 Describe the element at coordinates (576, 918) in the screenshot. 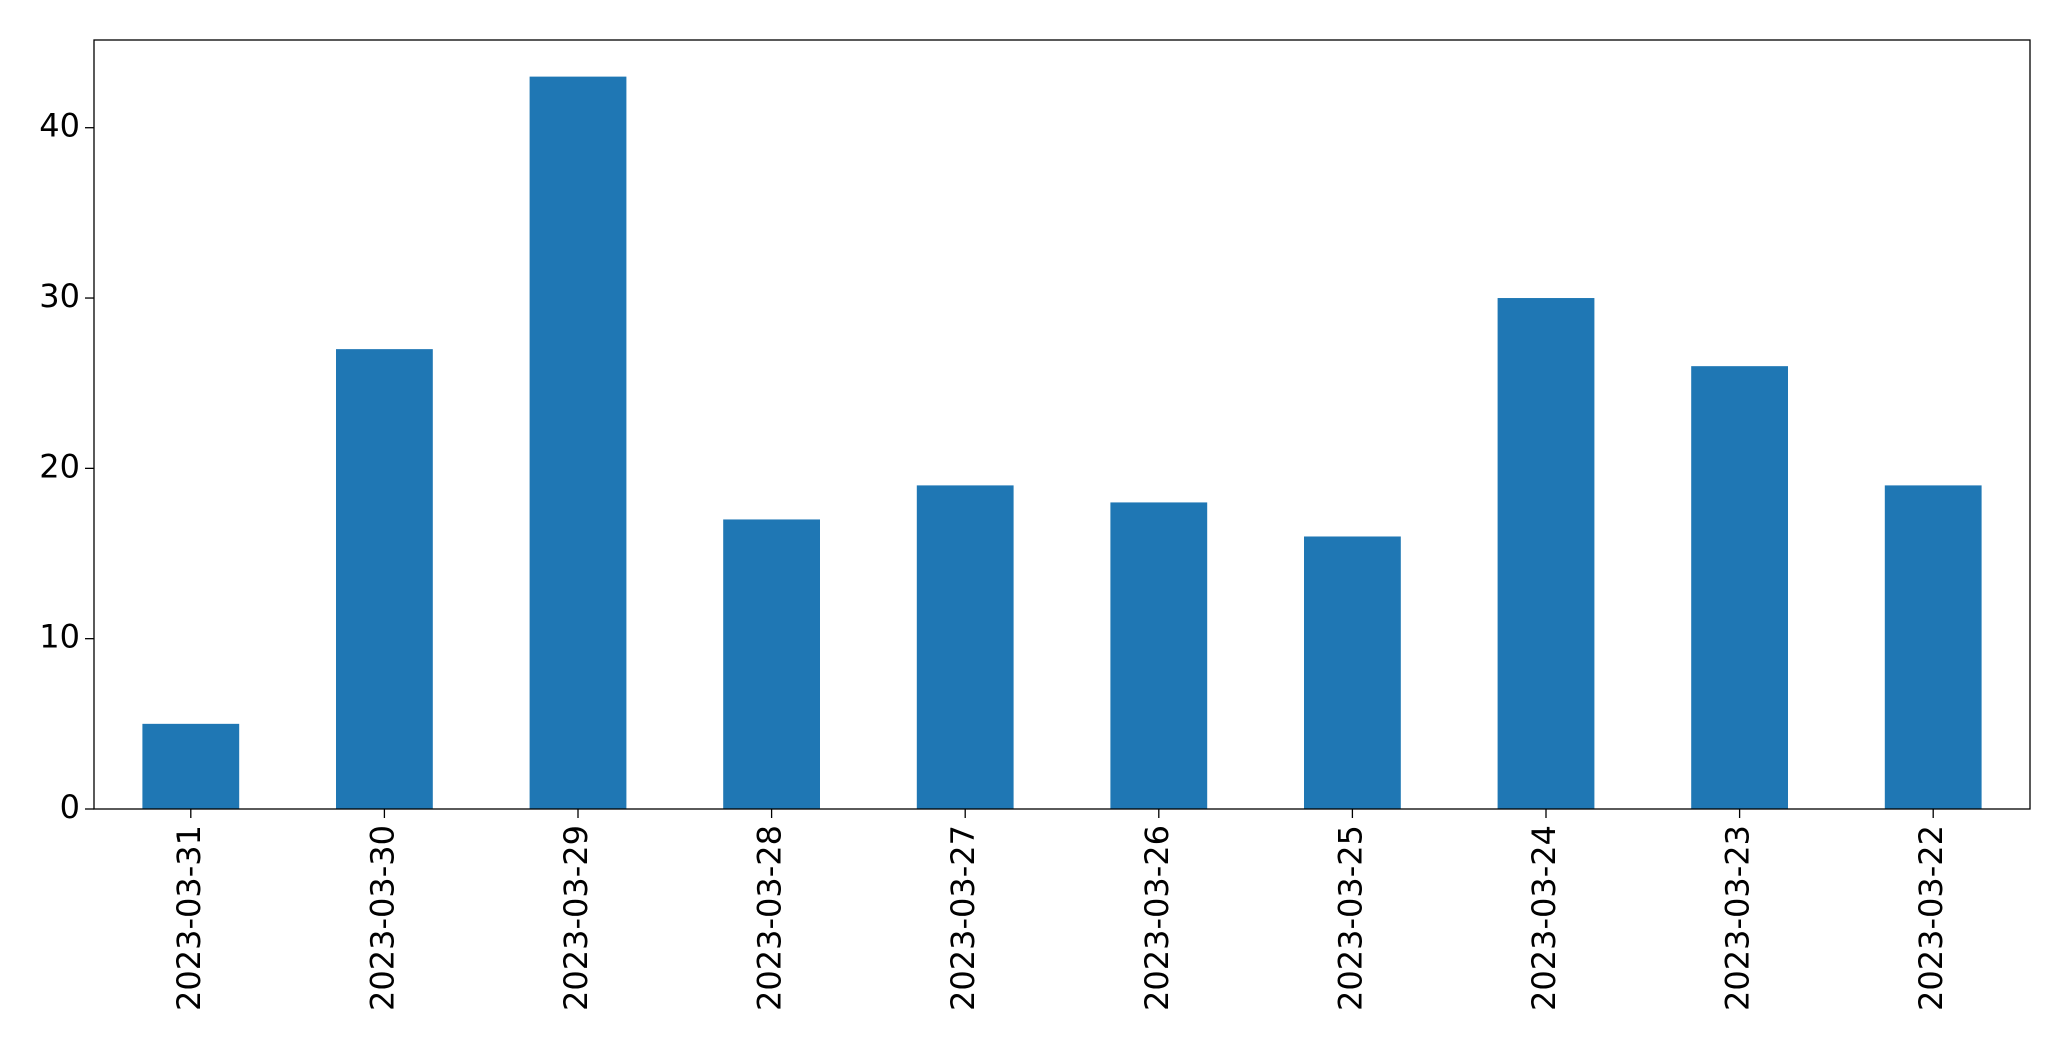

I see `x-tick-label: 2023-03-29` at that location.